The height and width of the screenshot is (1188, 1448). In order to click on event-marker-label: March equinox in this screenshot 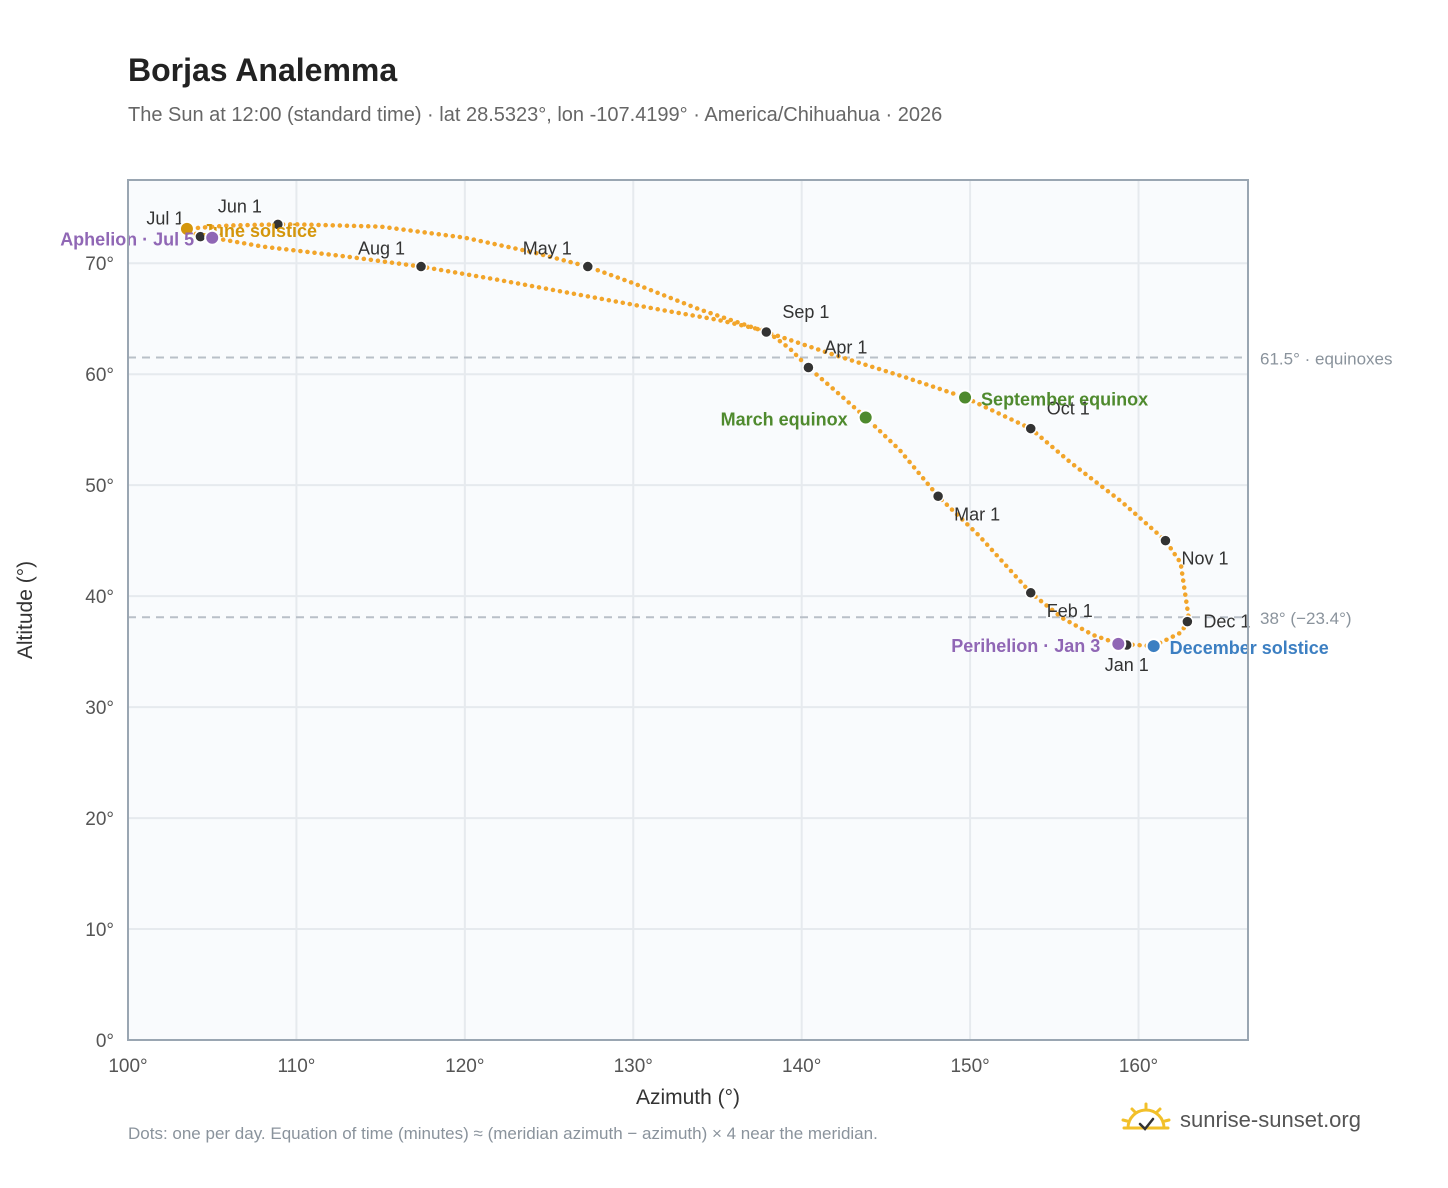, I will do `click(784, 419)`.